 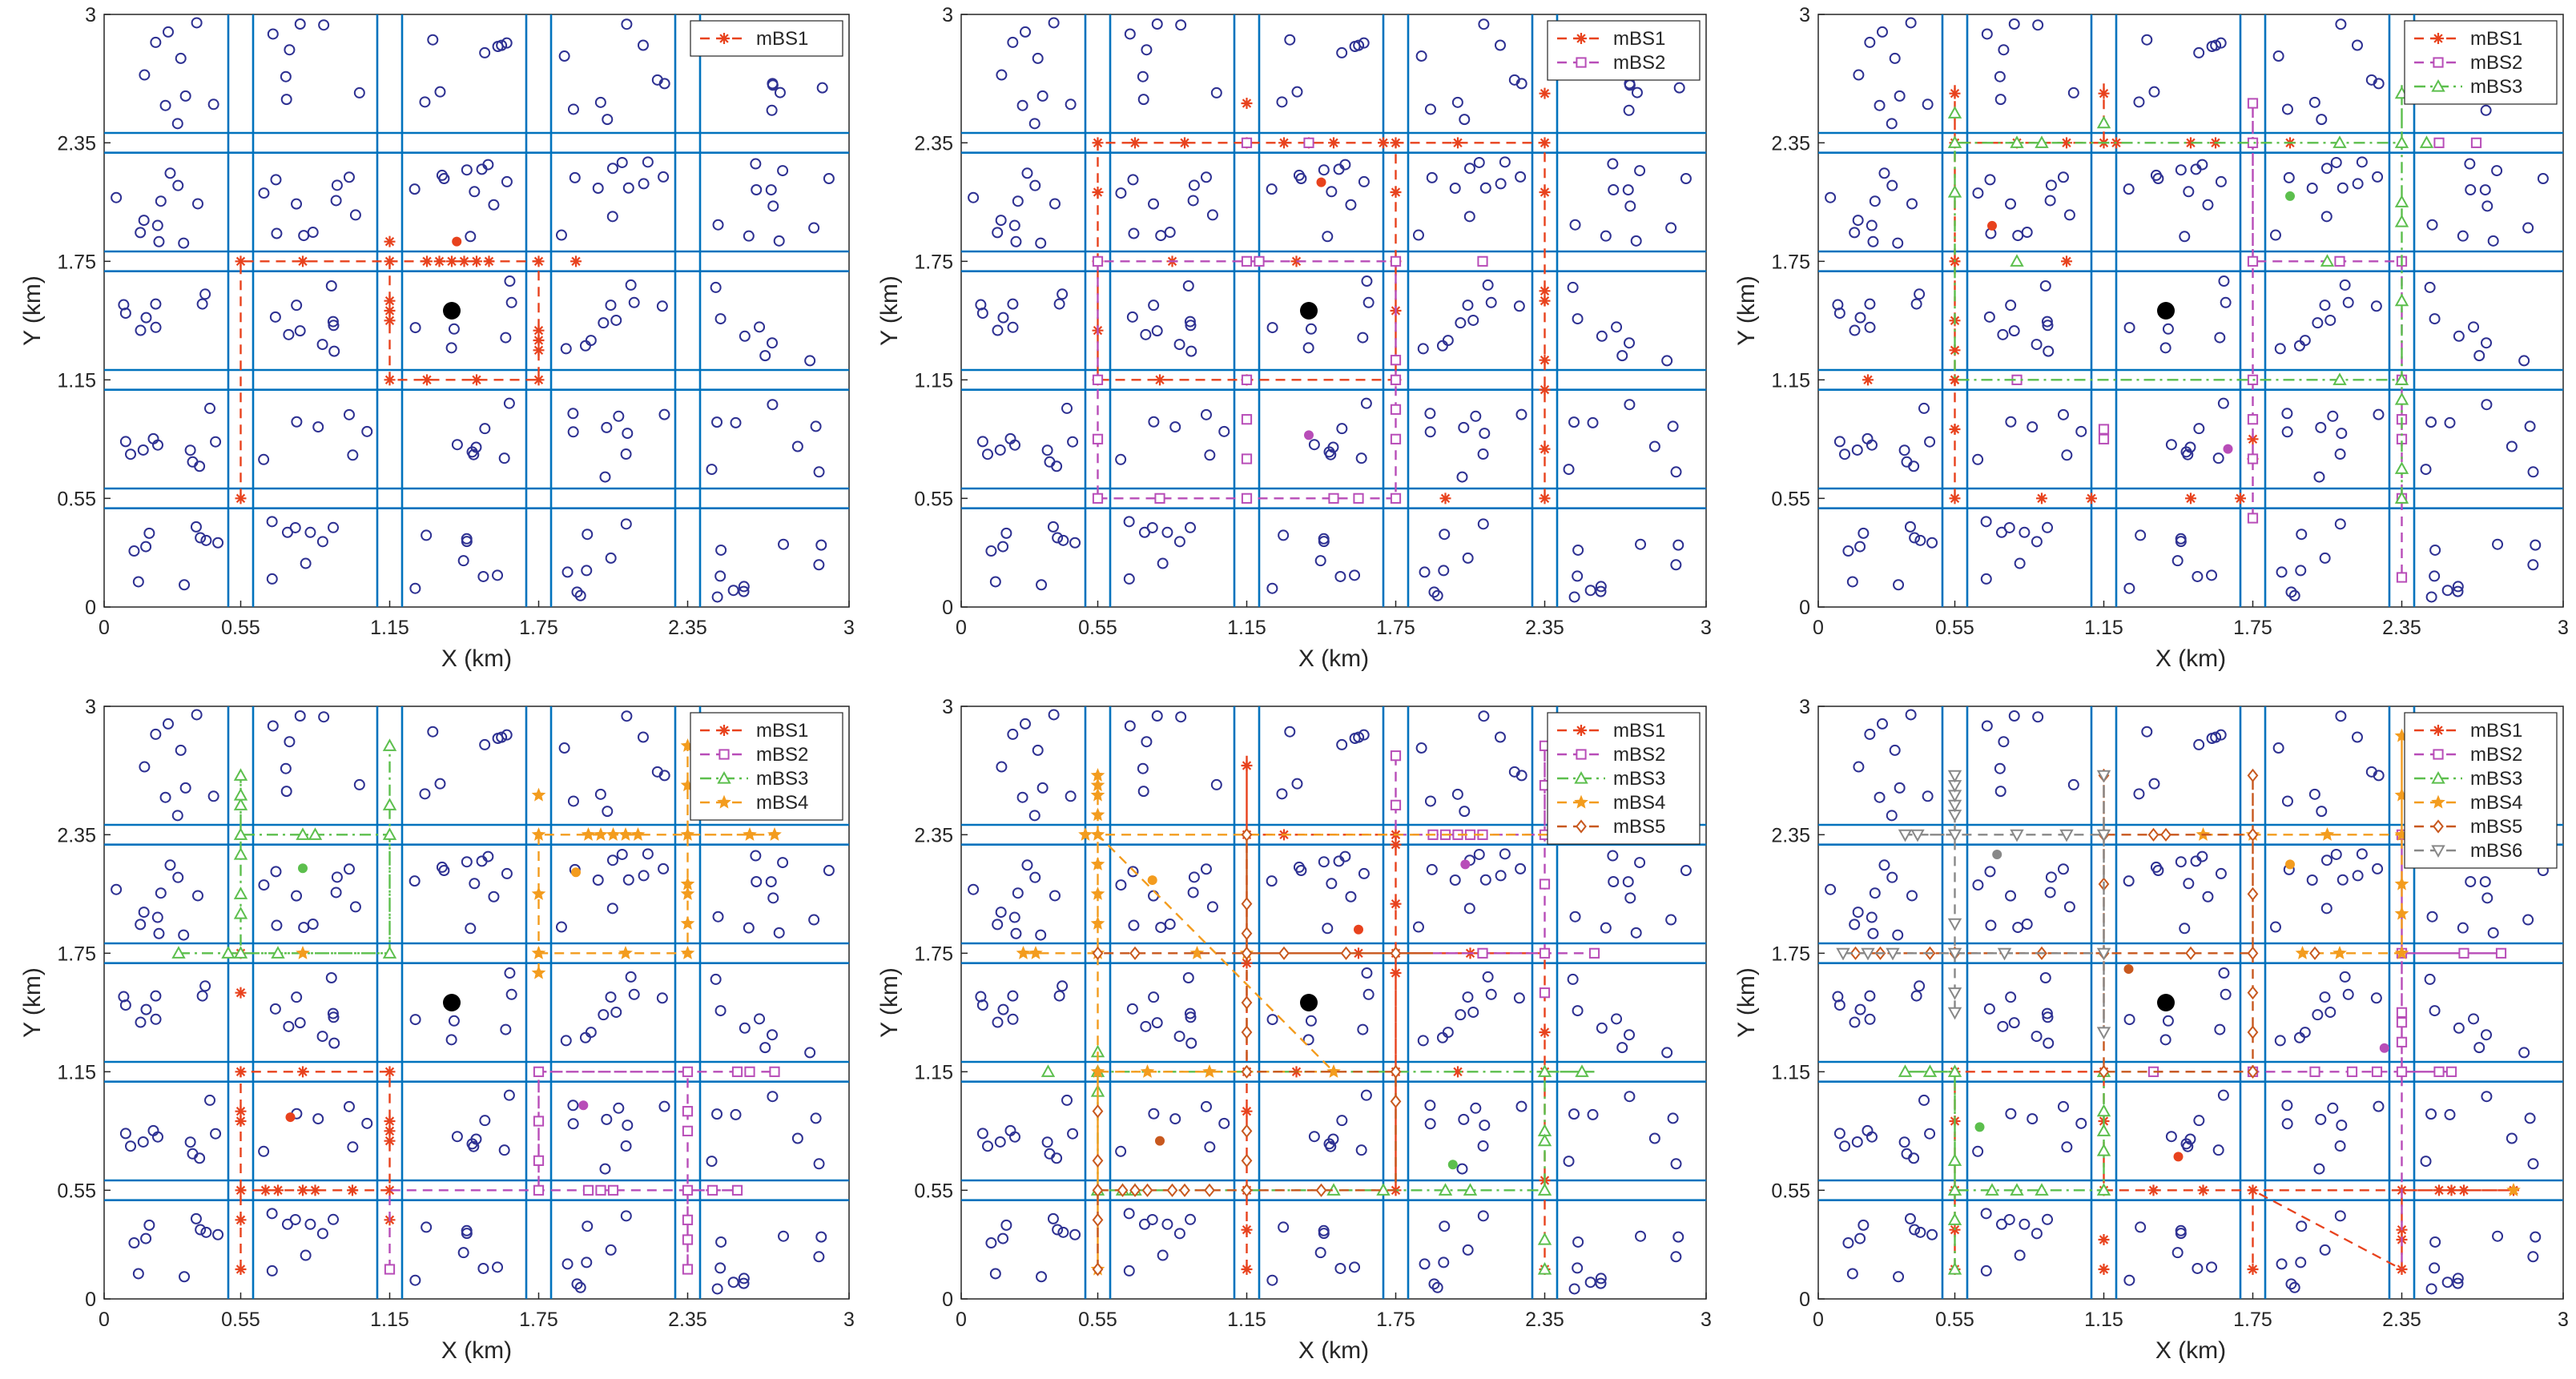 I want to click on y-axis-label: Y (km), so click(x=32, y=1002).